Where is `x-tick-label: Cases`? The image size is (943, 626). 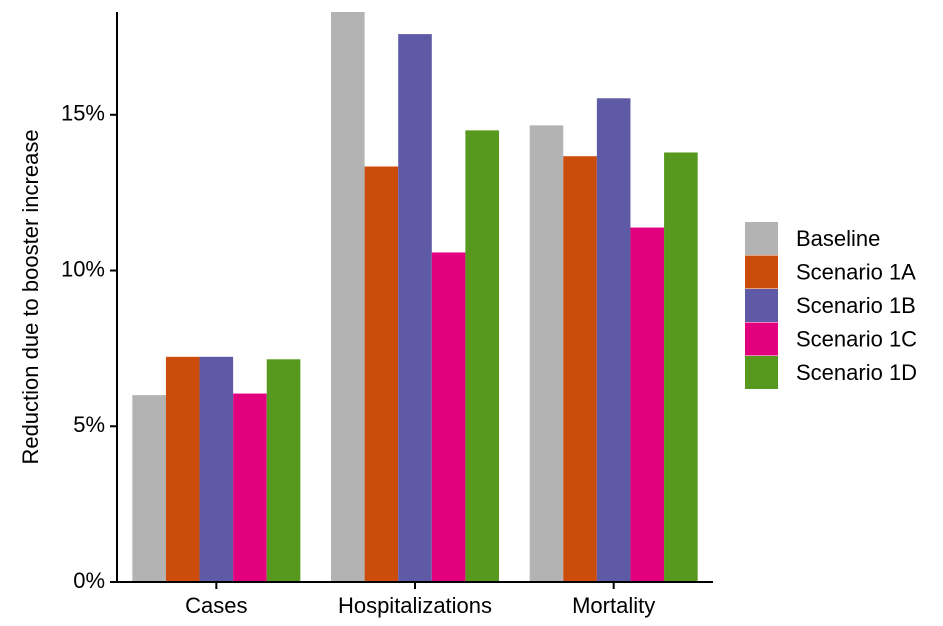
x-tick-label: Cases is located at coordinates (216, 605).